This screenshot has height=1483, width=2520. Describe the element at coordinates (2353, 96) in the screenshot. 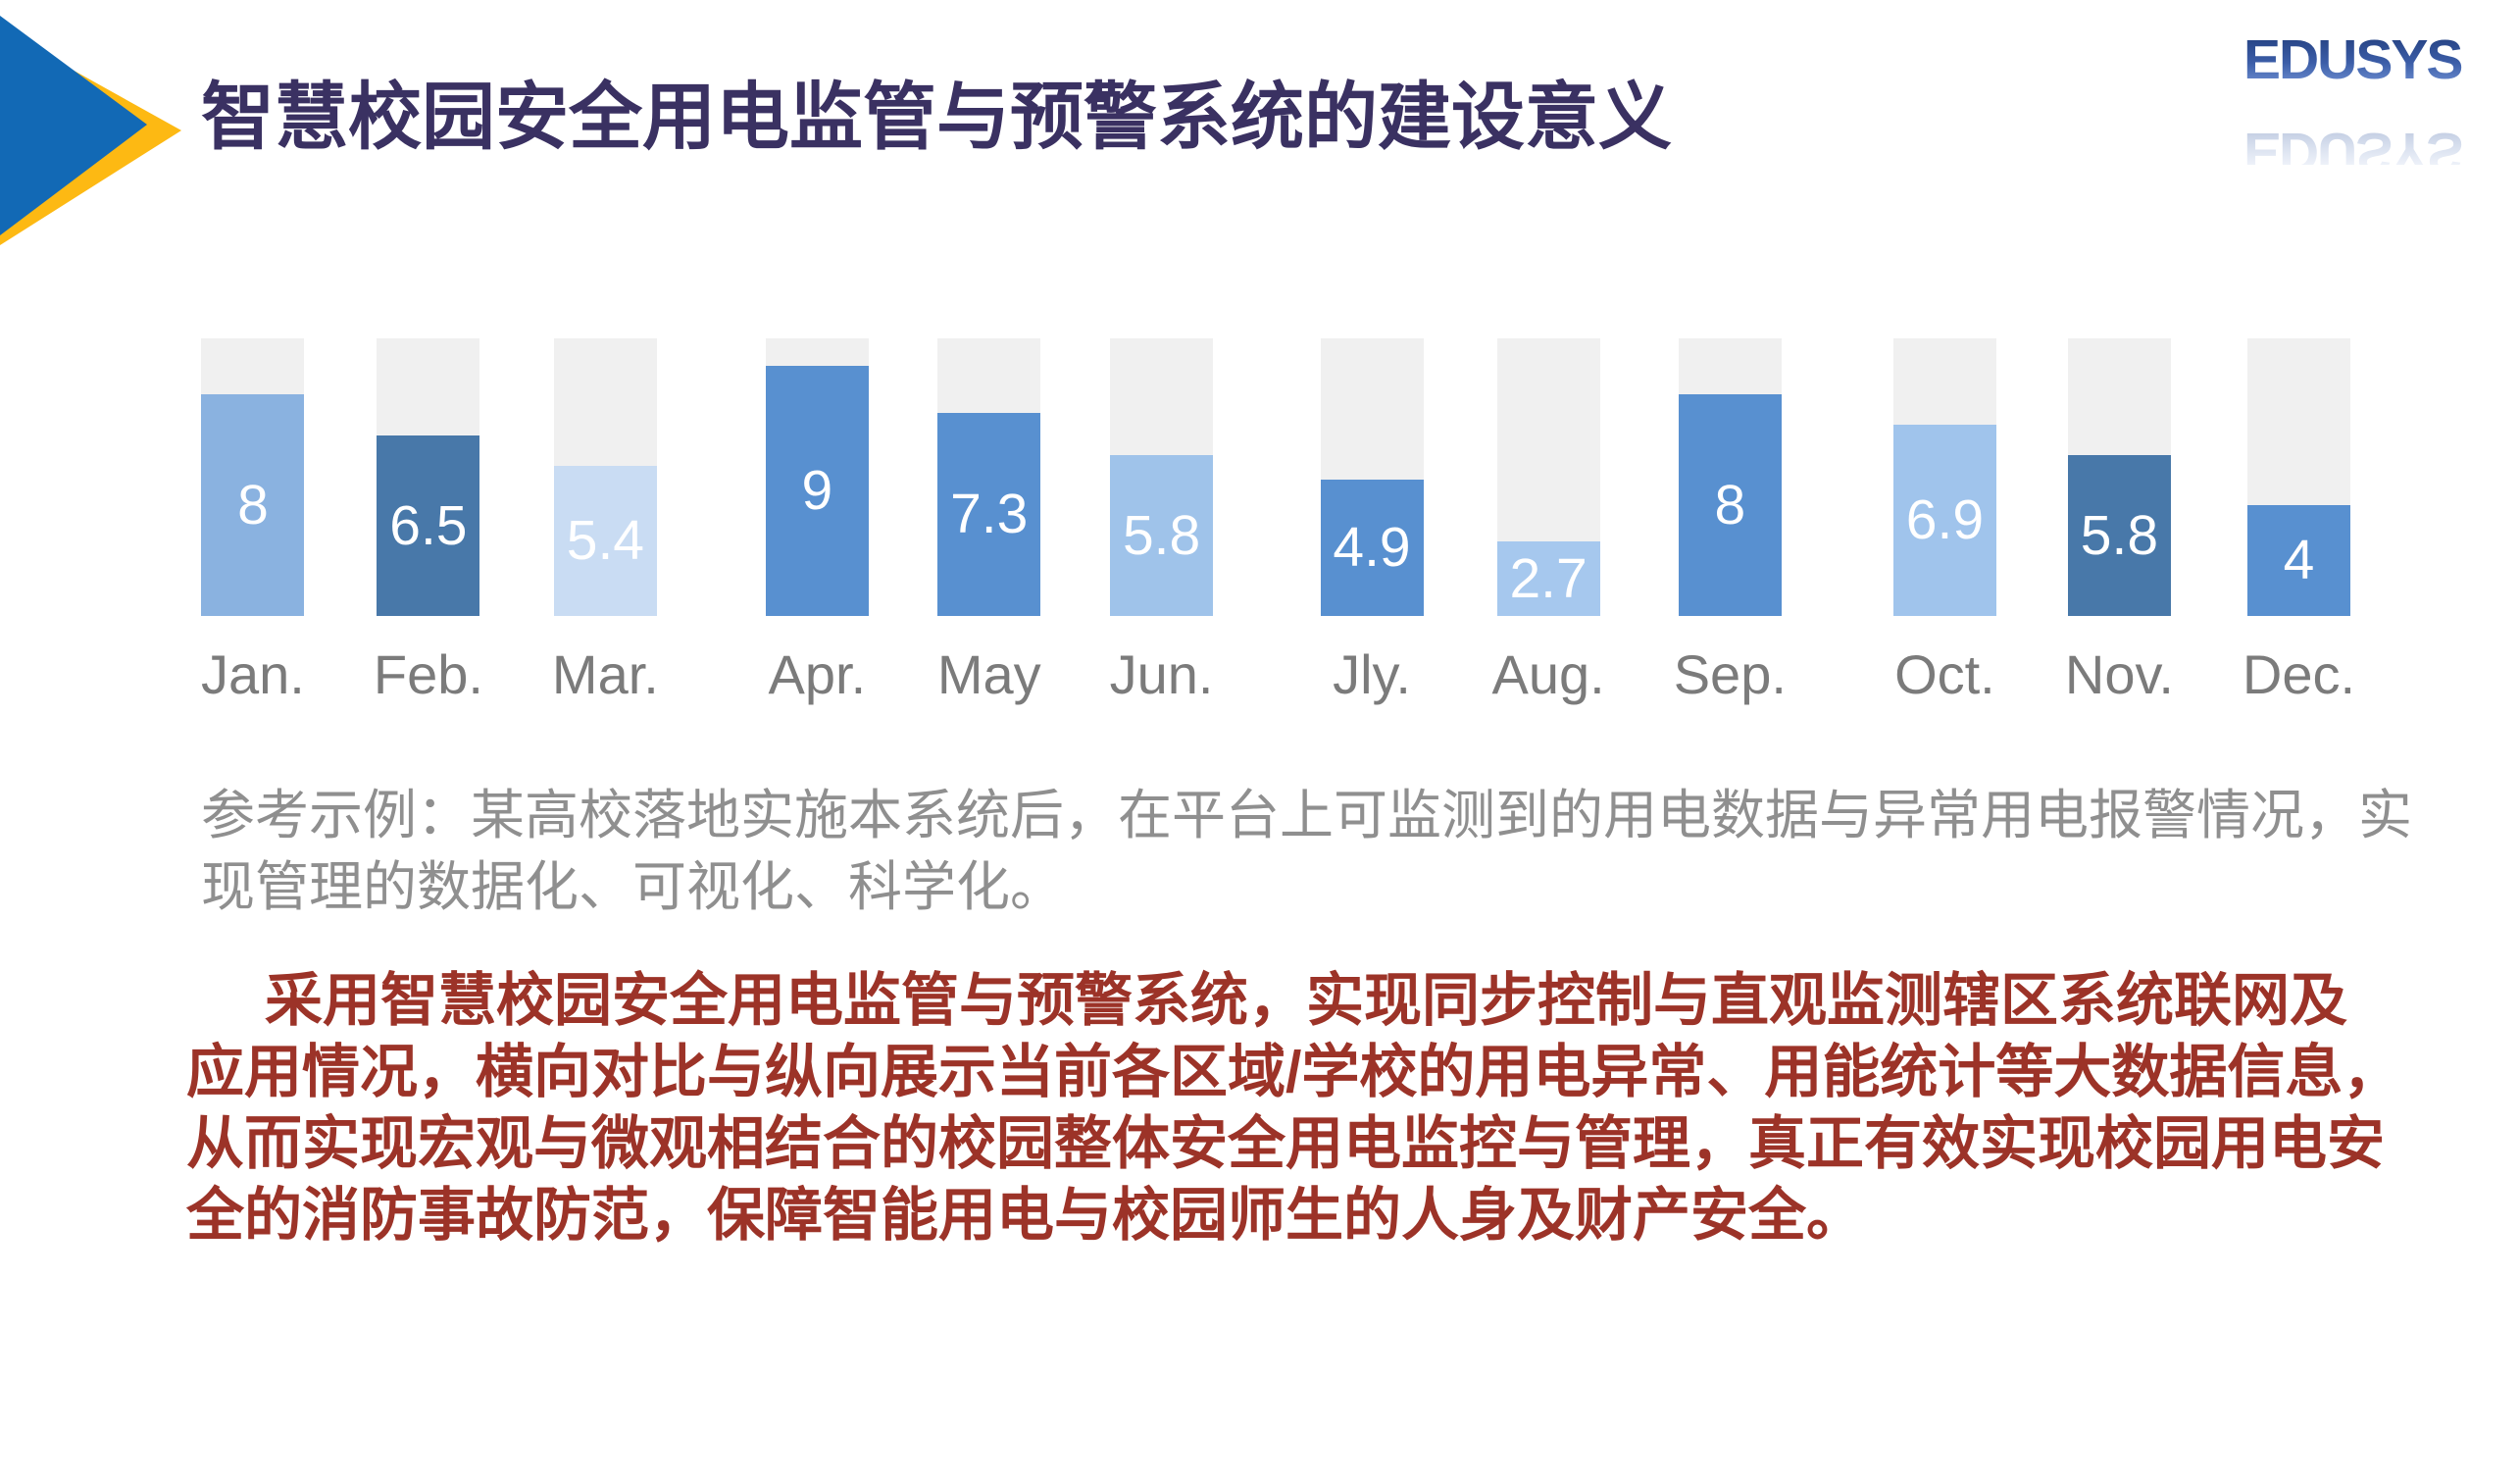

I see `logo: EDUSYS EDUSYS` at that location.